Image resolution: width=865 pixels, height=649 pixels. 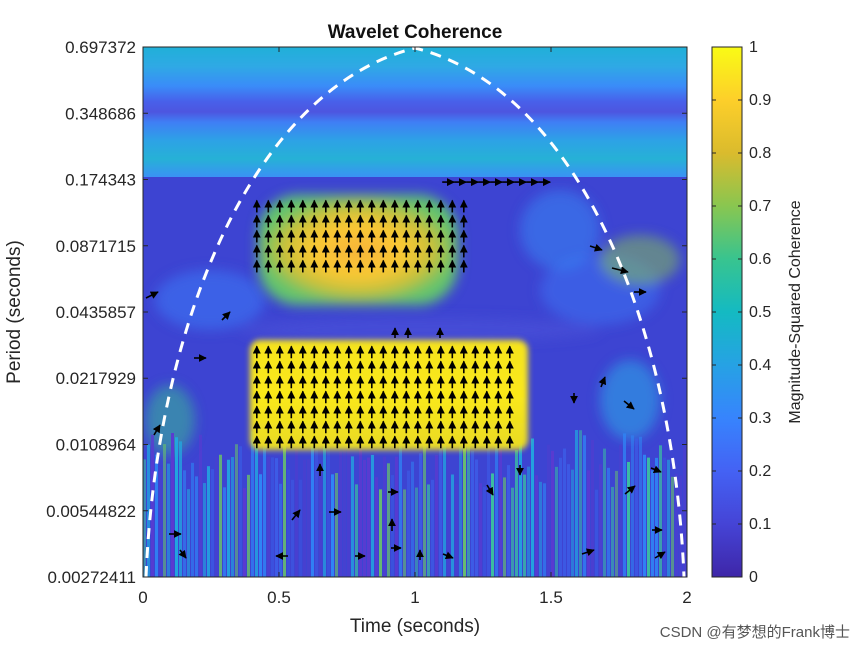 I want to click on colorbar-ticks: 0 0.1 0.2 0.3 0.4 0.5 0.6 0.7 0.8 0.9 1, so click(x=741, y=312).